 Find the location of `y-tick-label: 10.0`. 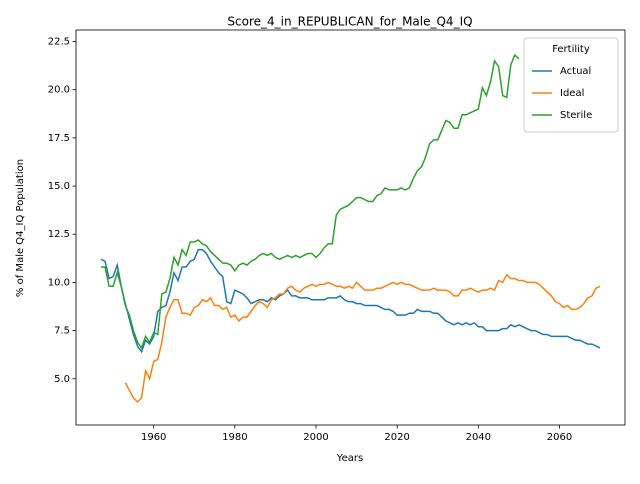

y-tick-label: 10.0 is located at coordinates (59, 282).